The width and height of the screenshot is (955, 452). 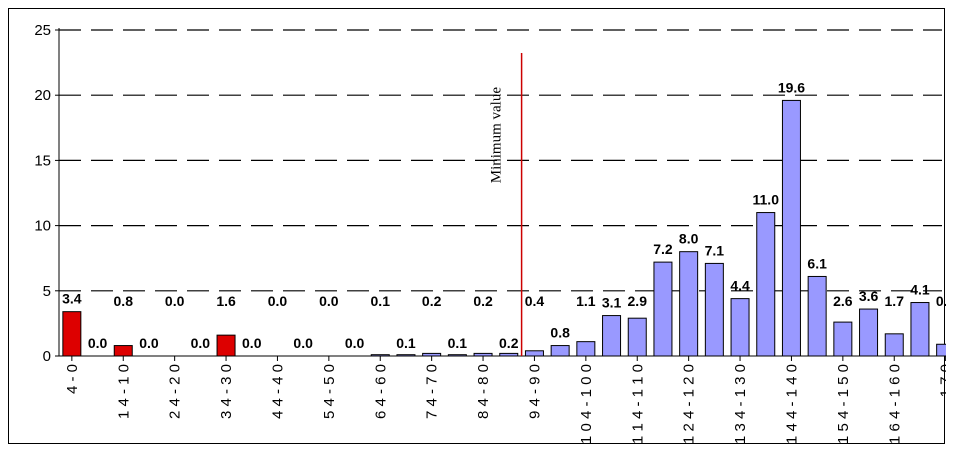 What do you see at coordinates (740, 286) in the screenshot?
I see `data-label-26: 4.4` at bounding box center [740, 286].